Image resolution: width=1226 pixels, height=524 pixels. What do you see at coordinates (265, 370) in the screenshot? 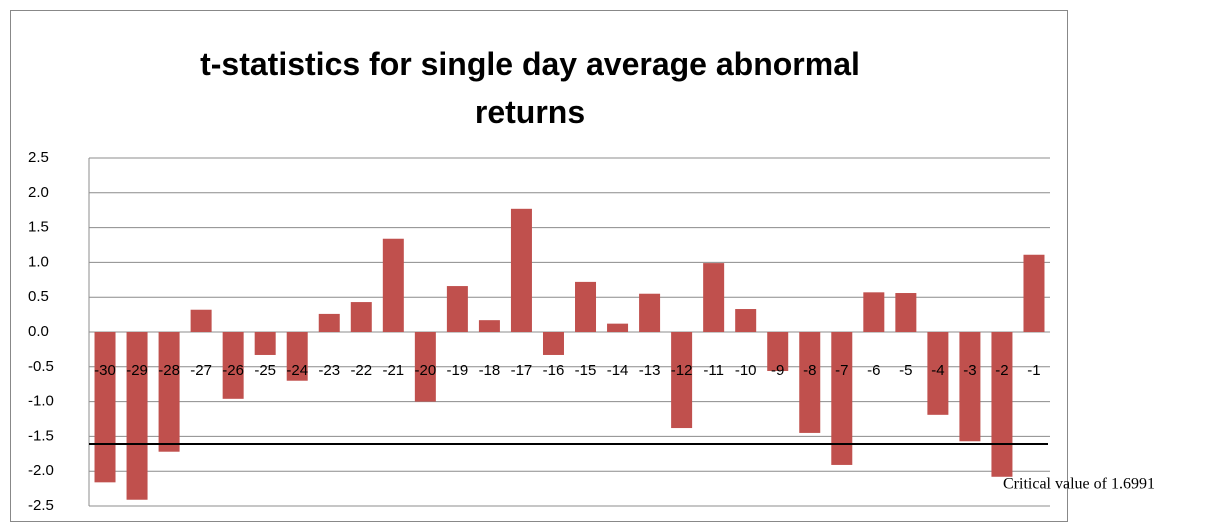
I see `x-tick-label: -25` at bounding box center [265, 370].